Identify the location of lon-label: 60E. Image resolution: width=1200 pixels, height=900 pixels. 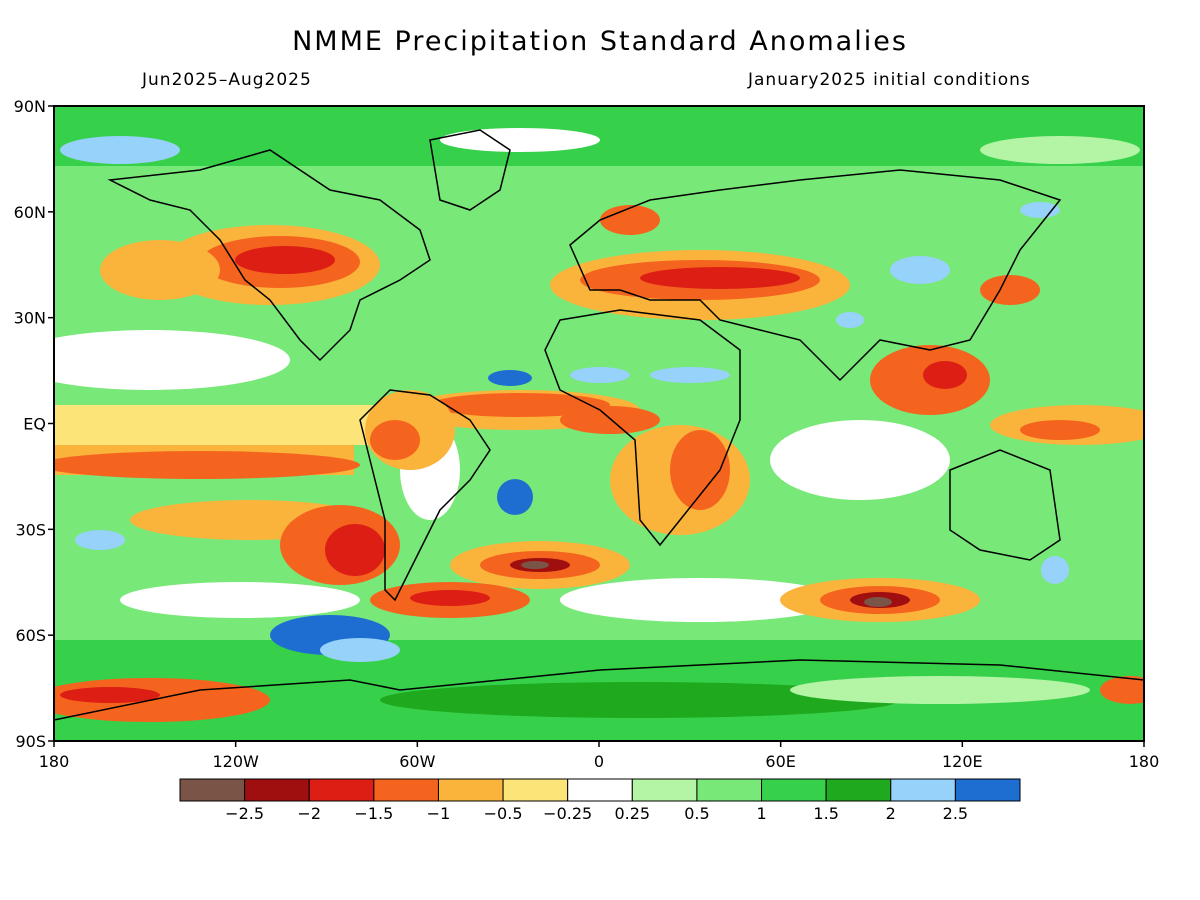
(780, 761).